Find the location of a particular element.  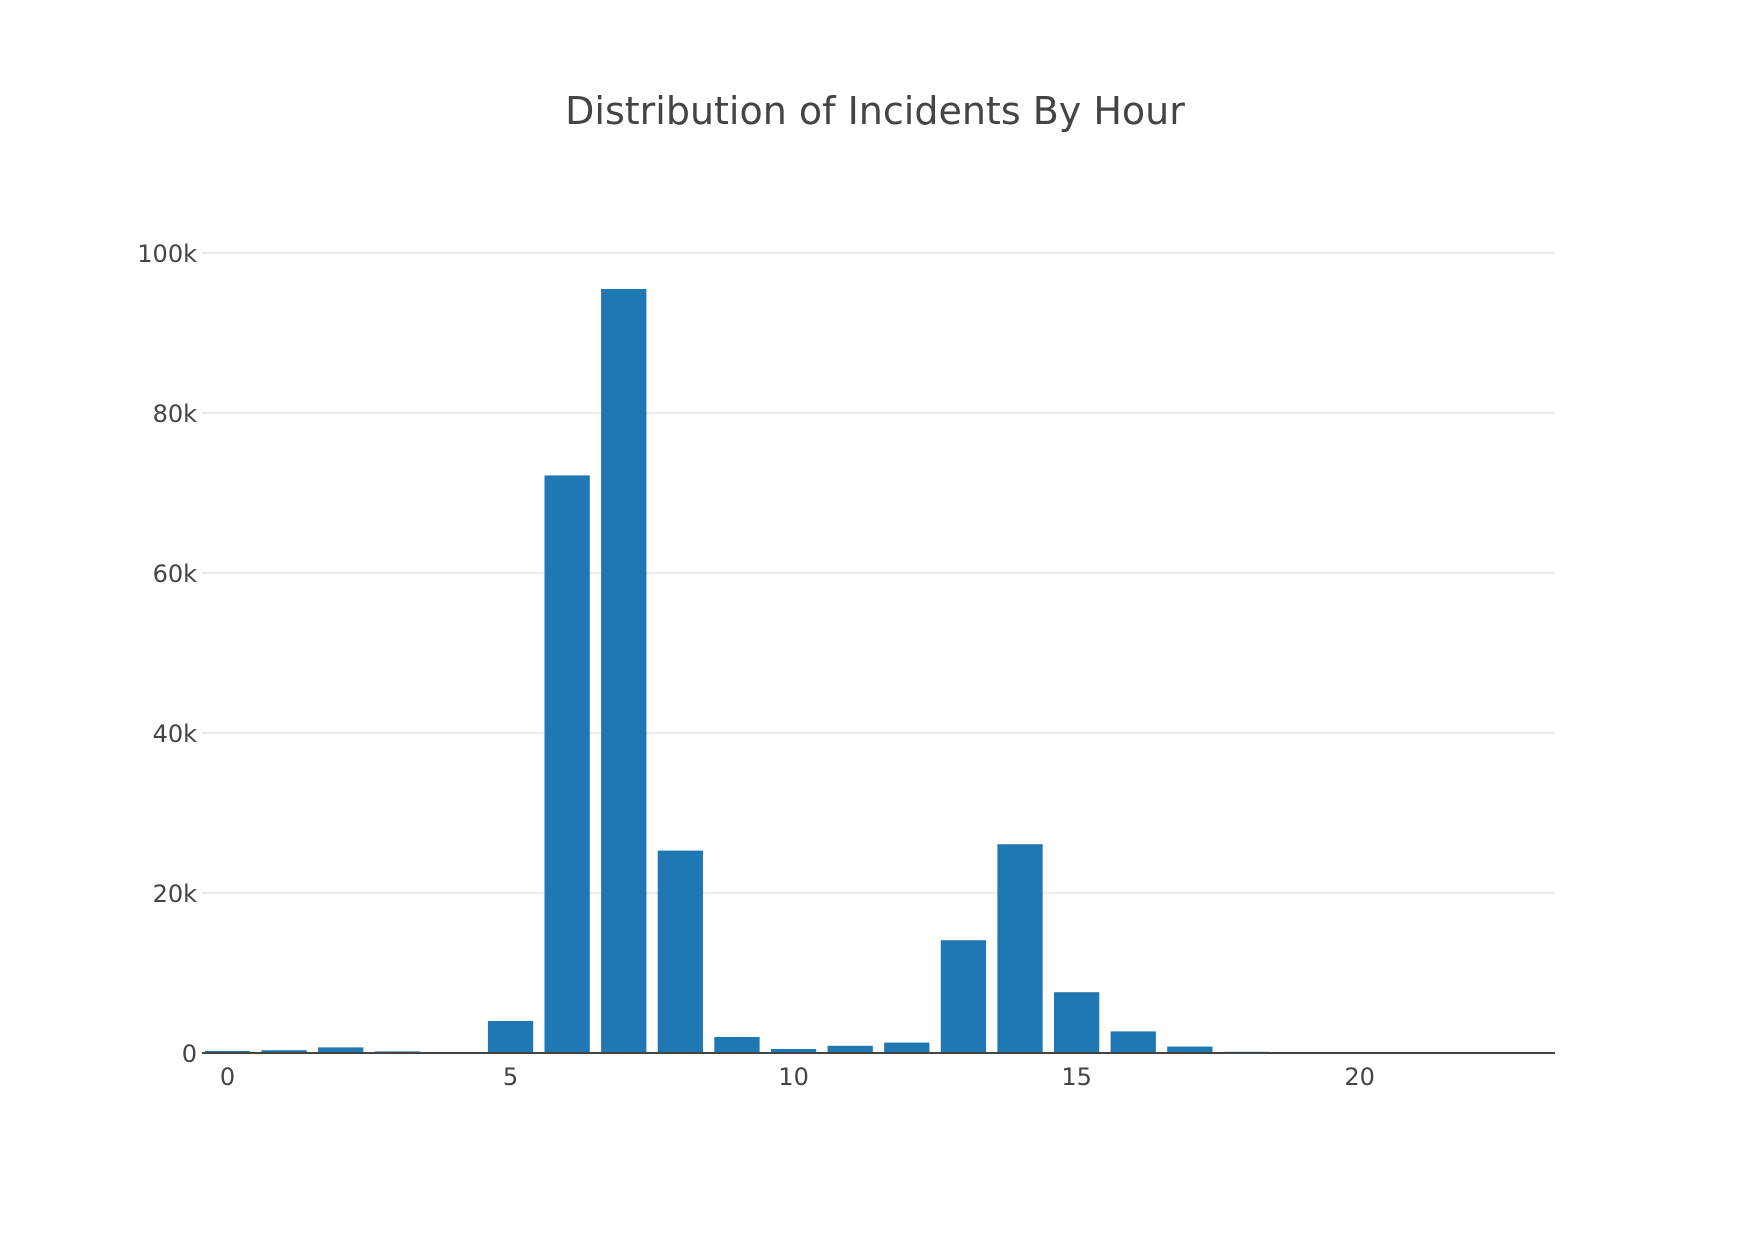

y-tick-label: 0 is located at coordinates (189, 1054).